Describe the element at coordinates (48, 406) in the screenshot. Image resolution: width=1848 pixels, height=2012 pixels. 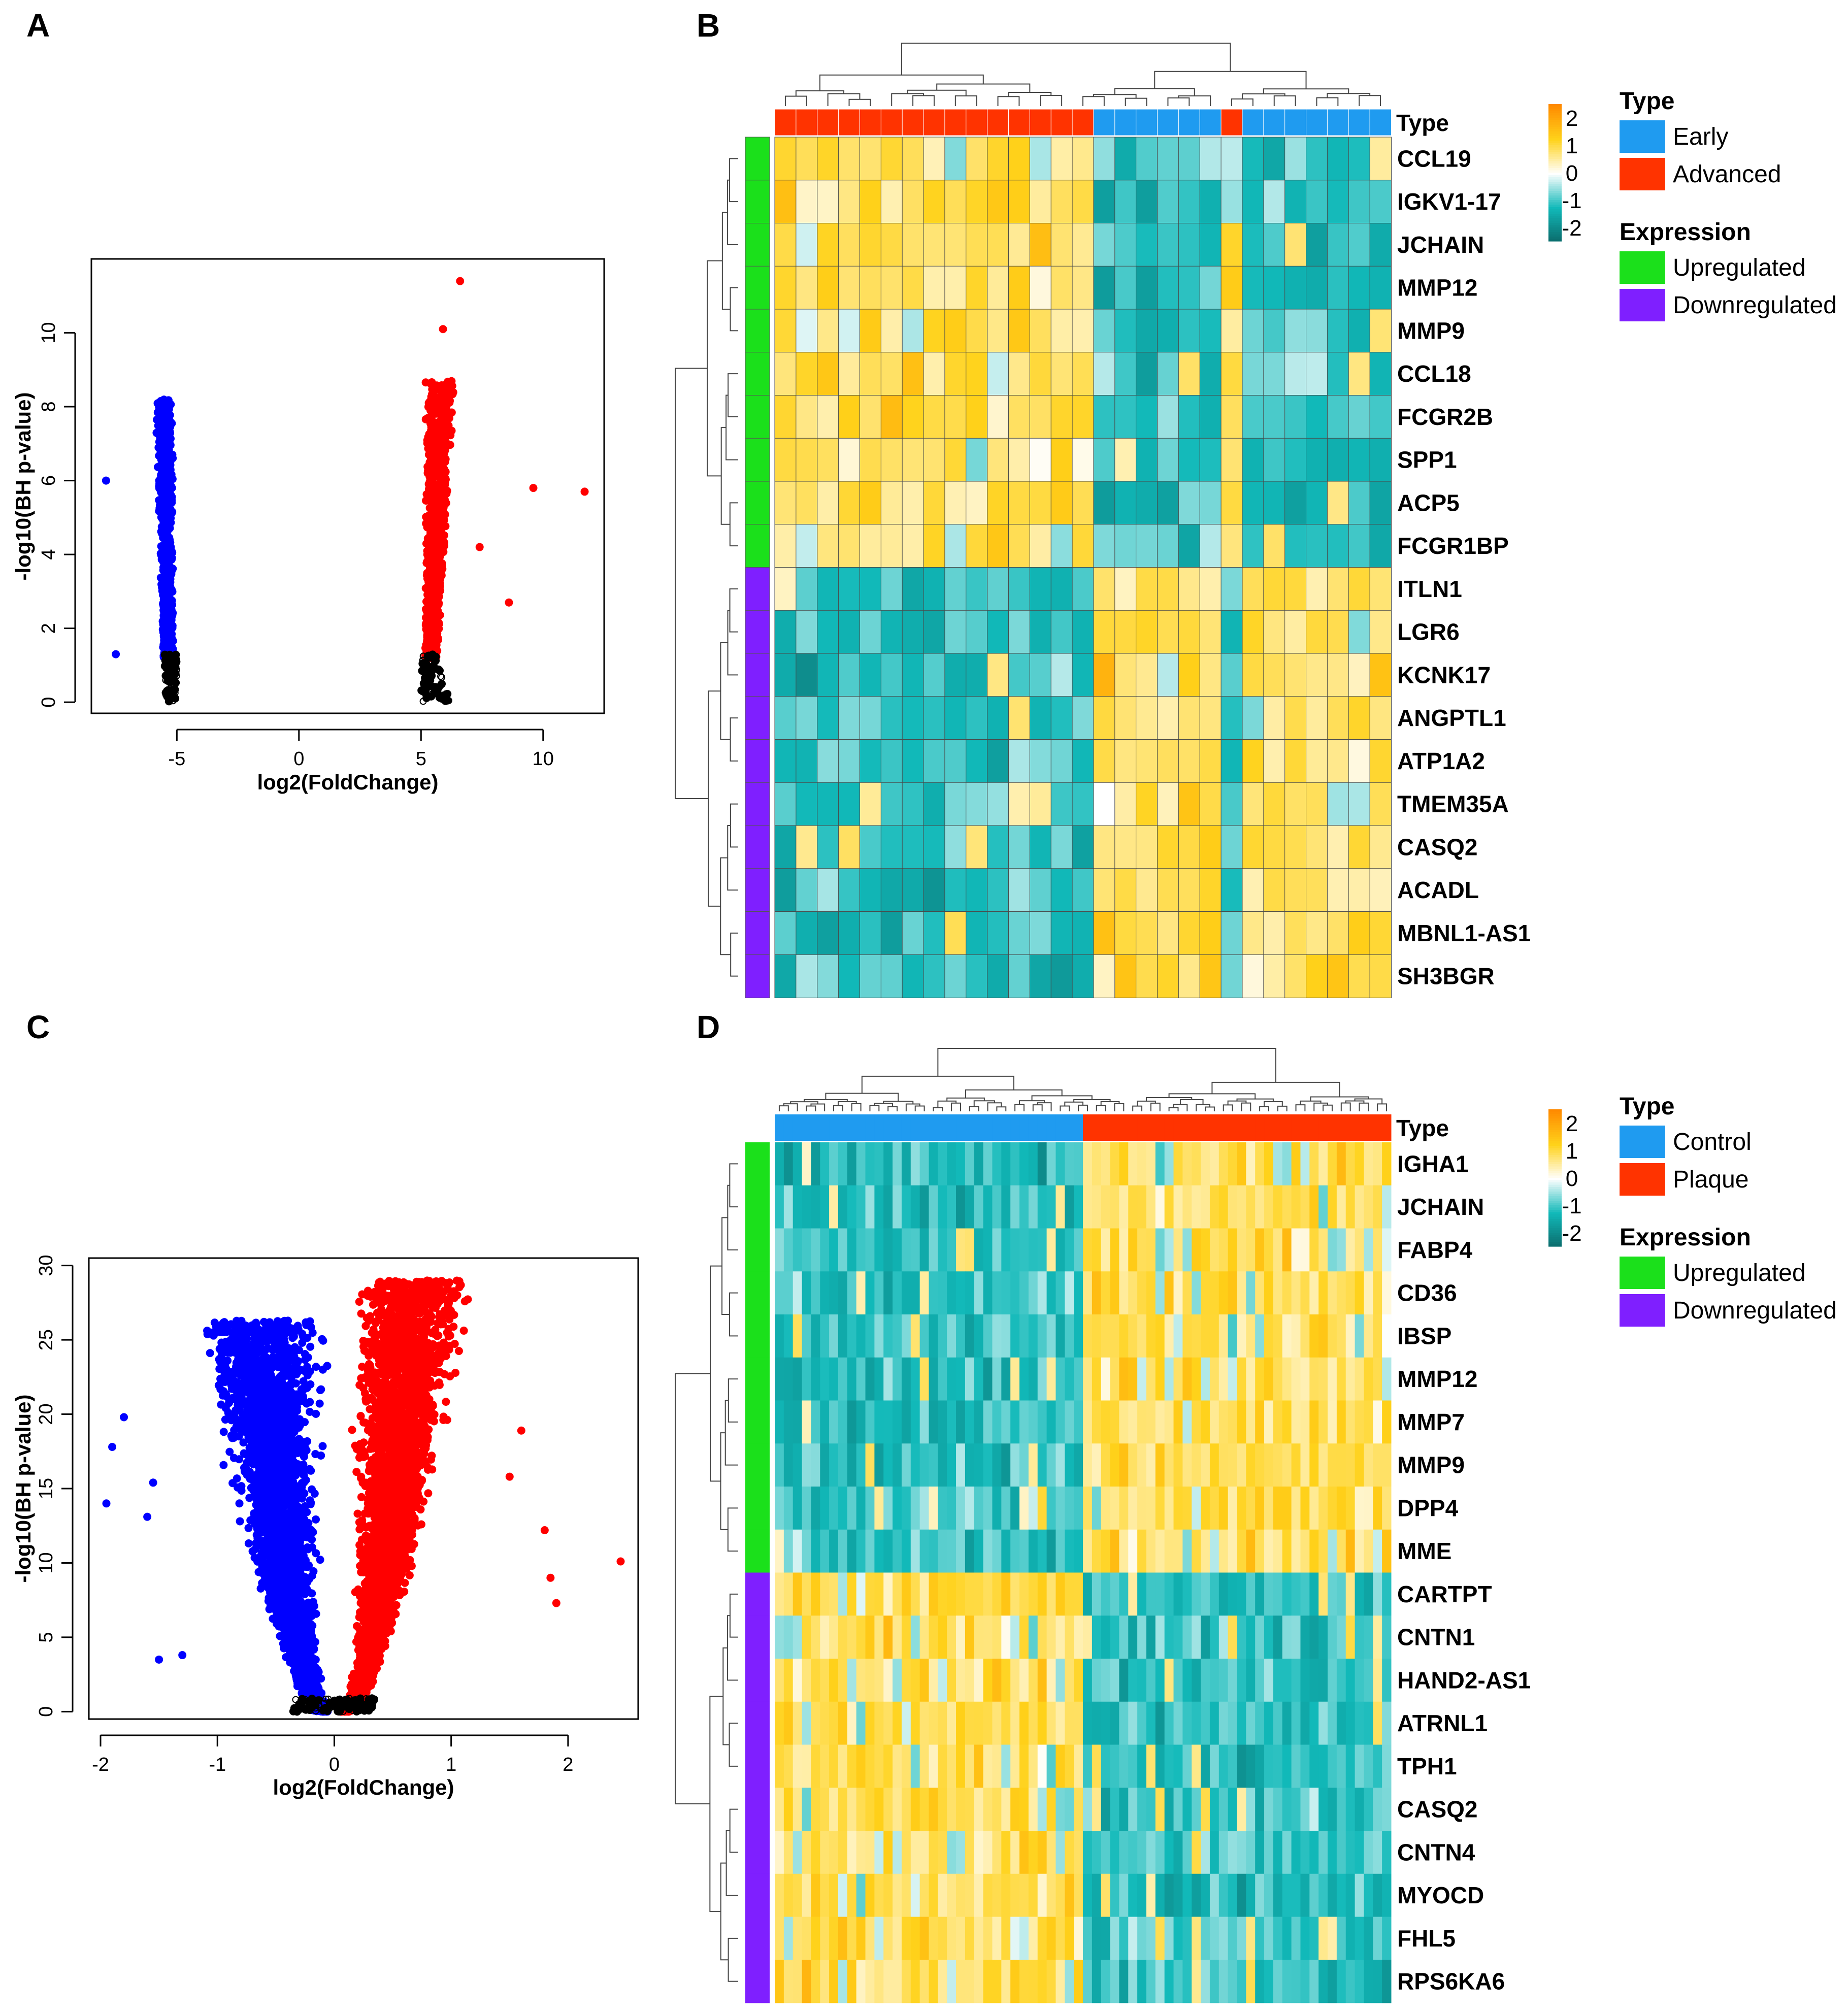
I see `y-tick-label: 8` at that location.